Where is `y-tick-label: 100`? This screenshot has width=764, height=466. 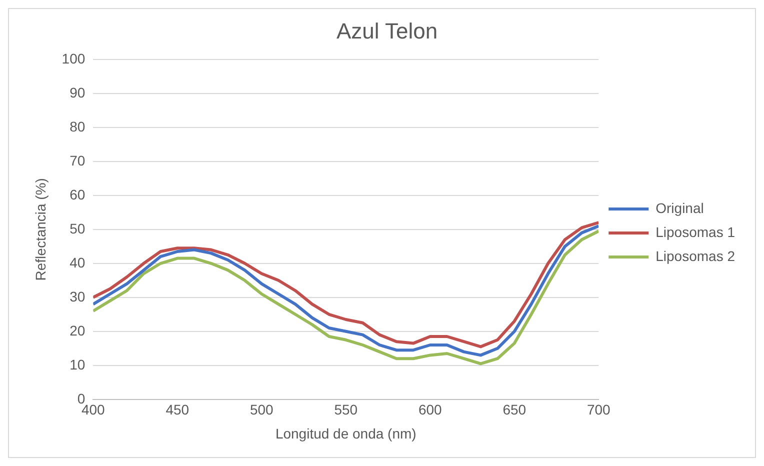 y-tick-label: 100 is located at coordinates (74, 58).